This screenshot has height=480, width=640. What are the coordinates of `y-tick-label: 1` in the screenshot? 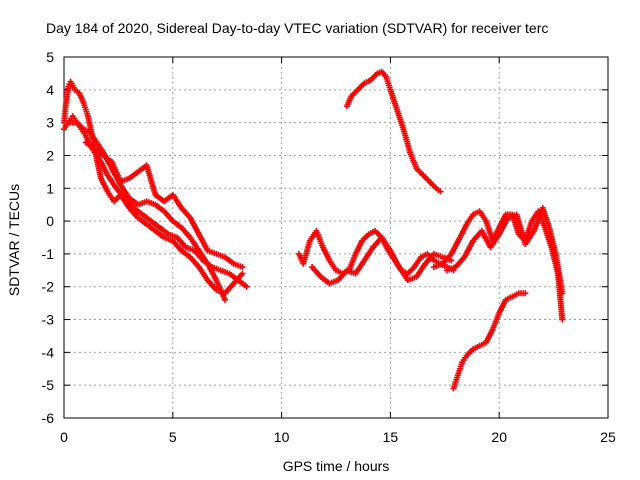 It's located at (50, 188).